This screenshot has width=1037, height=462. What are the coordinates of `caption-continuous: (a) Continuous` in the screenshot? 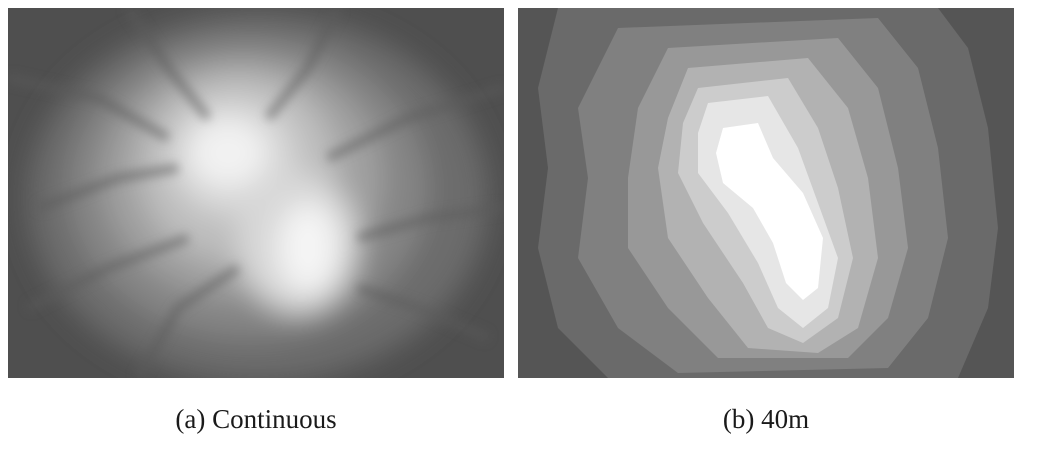 It's located at (256, 419).